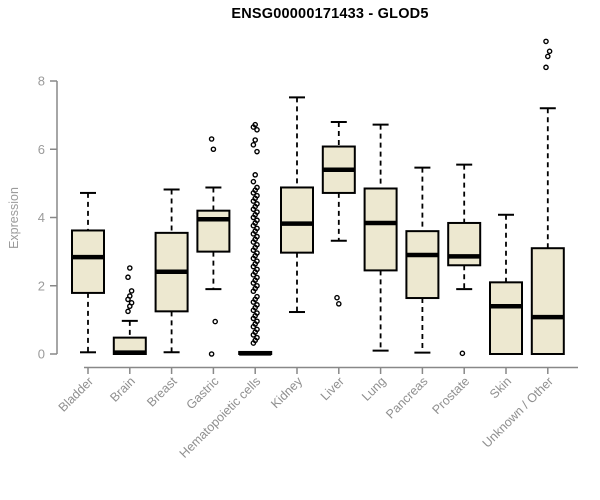 The image size is (600, 500). What do you see at coordinates (122, 389) in the screenshot?
I see `x-tick-label: Brain` at bounding box center [122, 389].